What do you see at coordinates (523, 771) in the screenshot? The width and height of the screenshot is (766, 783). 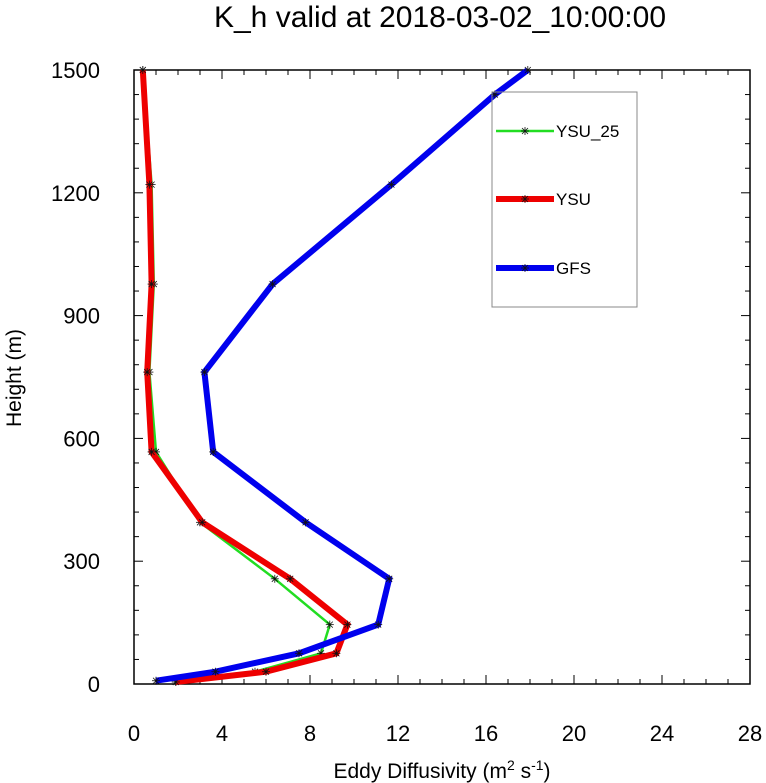 I see `x-axis-title-mid: s` at bounding box center [523, 771].